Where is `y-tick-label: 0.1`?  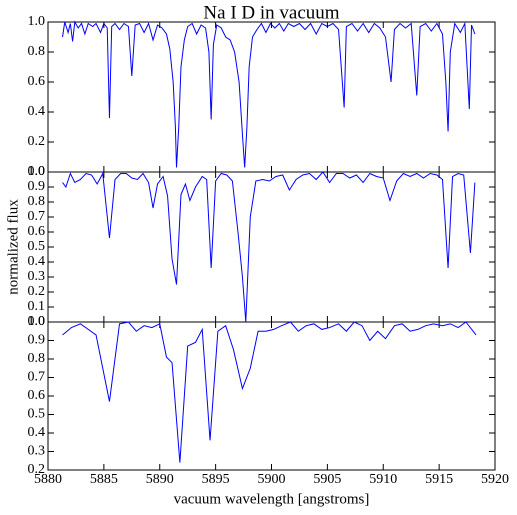
y-tick-label: 0.1 is located at coordinates (37, 306).